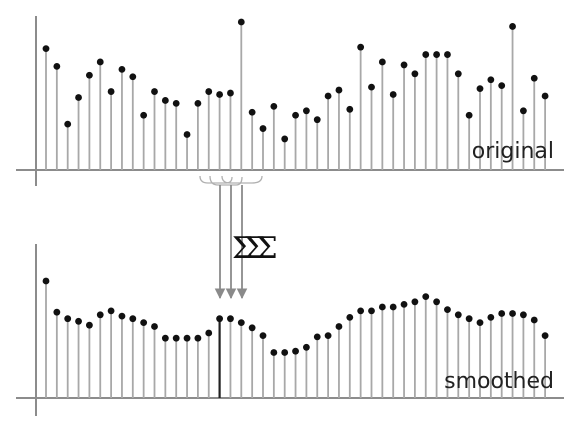 This screenshot has height=434, width=580. I want to click on sum-operator: ΣΣΣ, so click(254, 248).